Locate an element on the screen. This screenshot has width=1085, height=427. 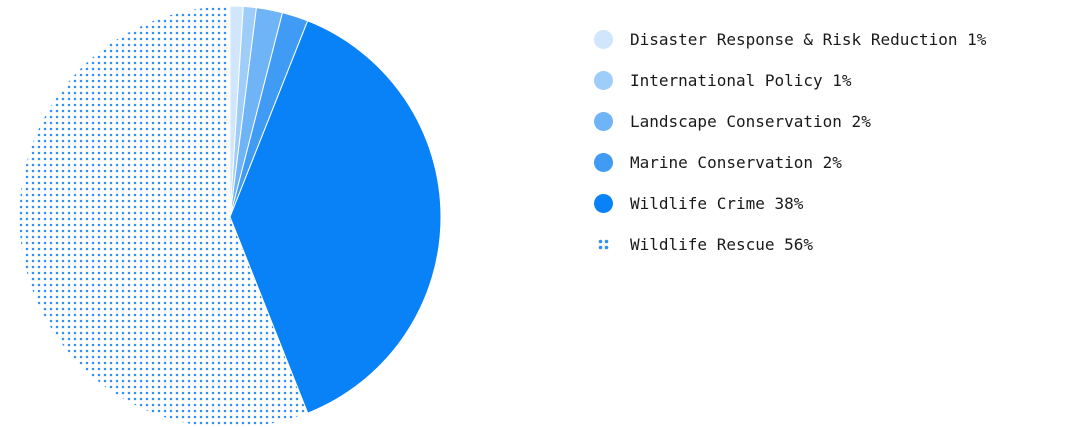
legend-swatch-landscape-conservation is located at coordinates (603, 121).